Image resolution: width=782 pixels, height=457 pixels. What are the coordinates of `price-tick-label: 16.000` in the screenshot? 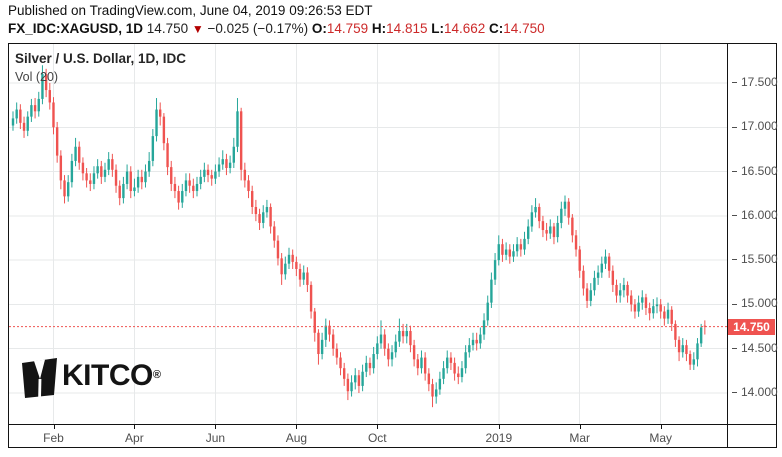 It's located at (755, 215).